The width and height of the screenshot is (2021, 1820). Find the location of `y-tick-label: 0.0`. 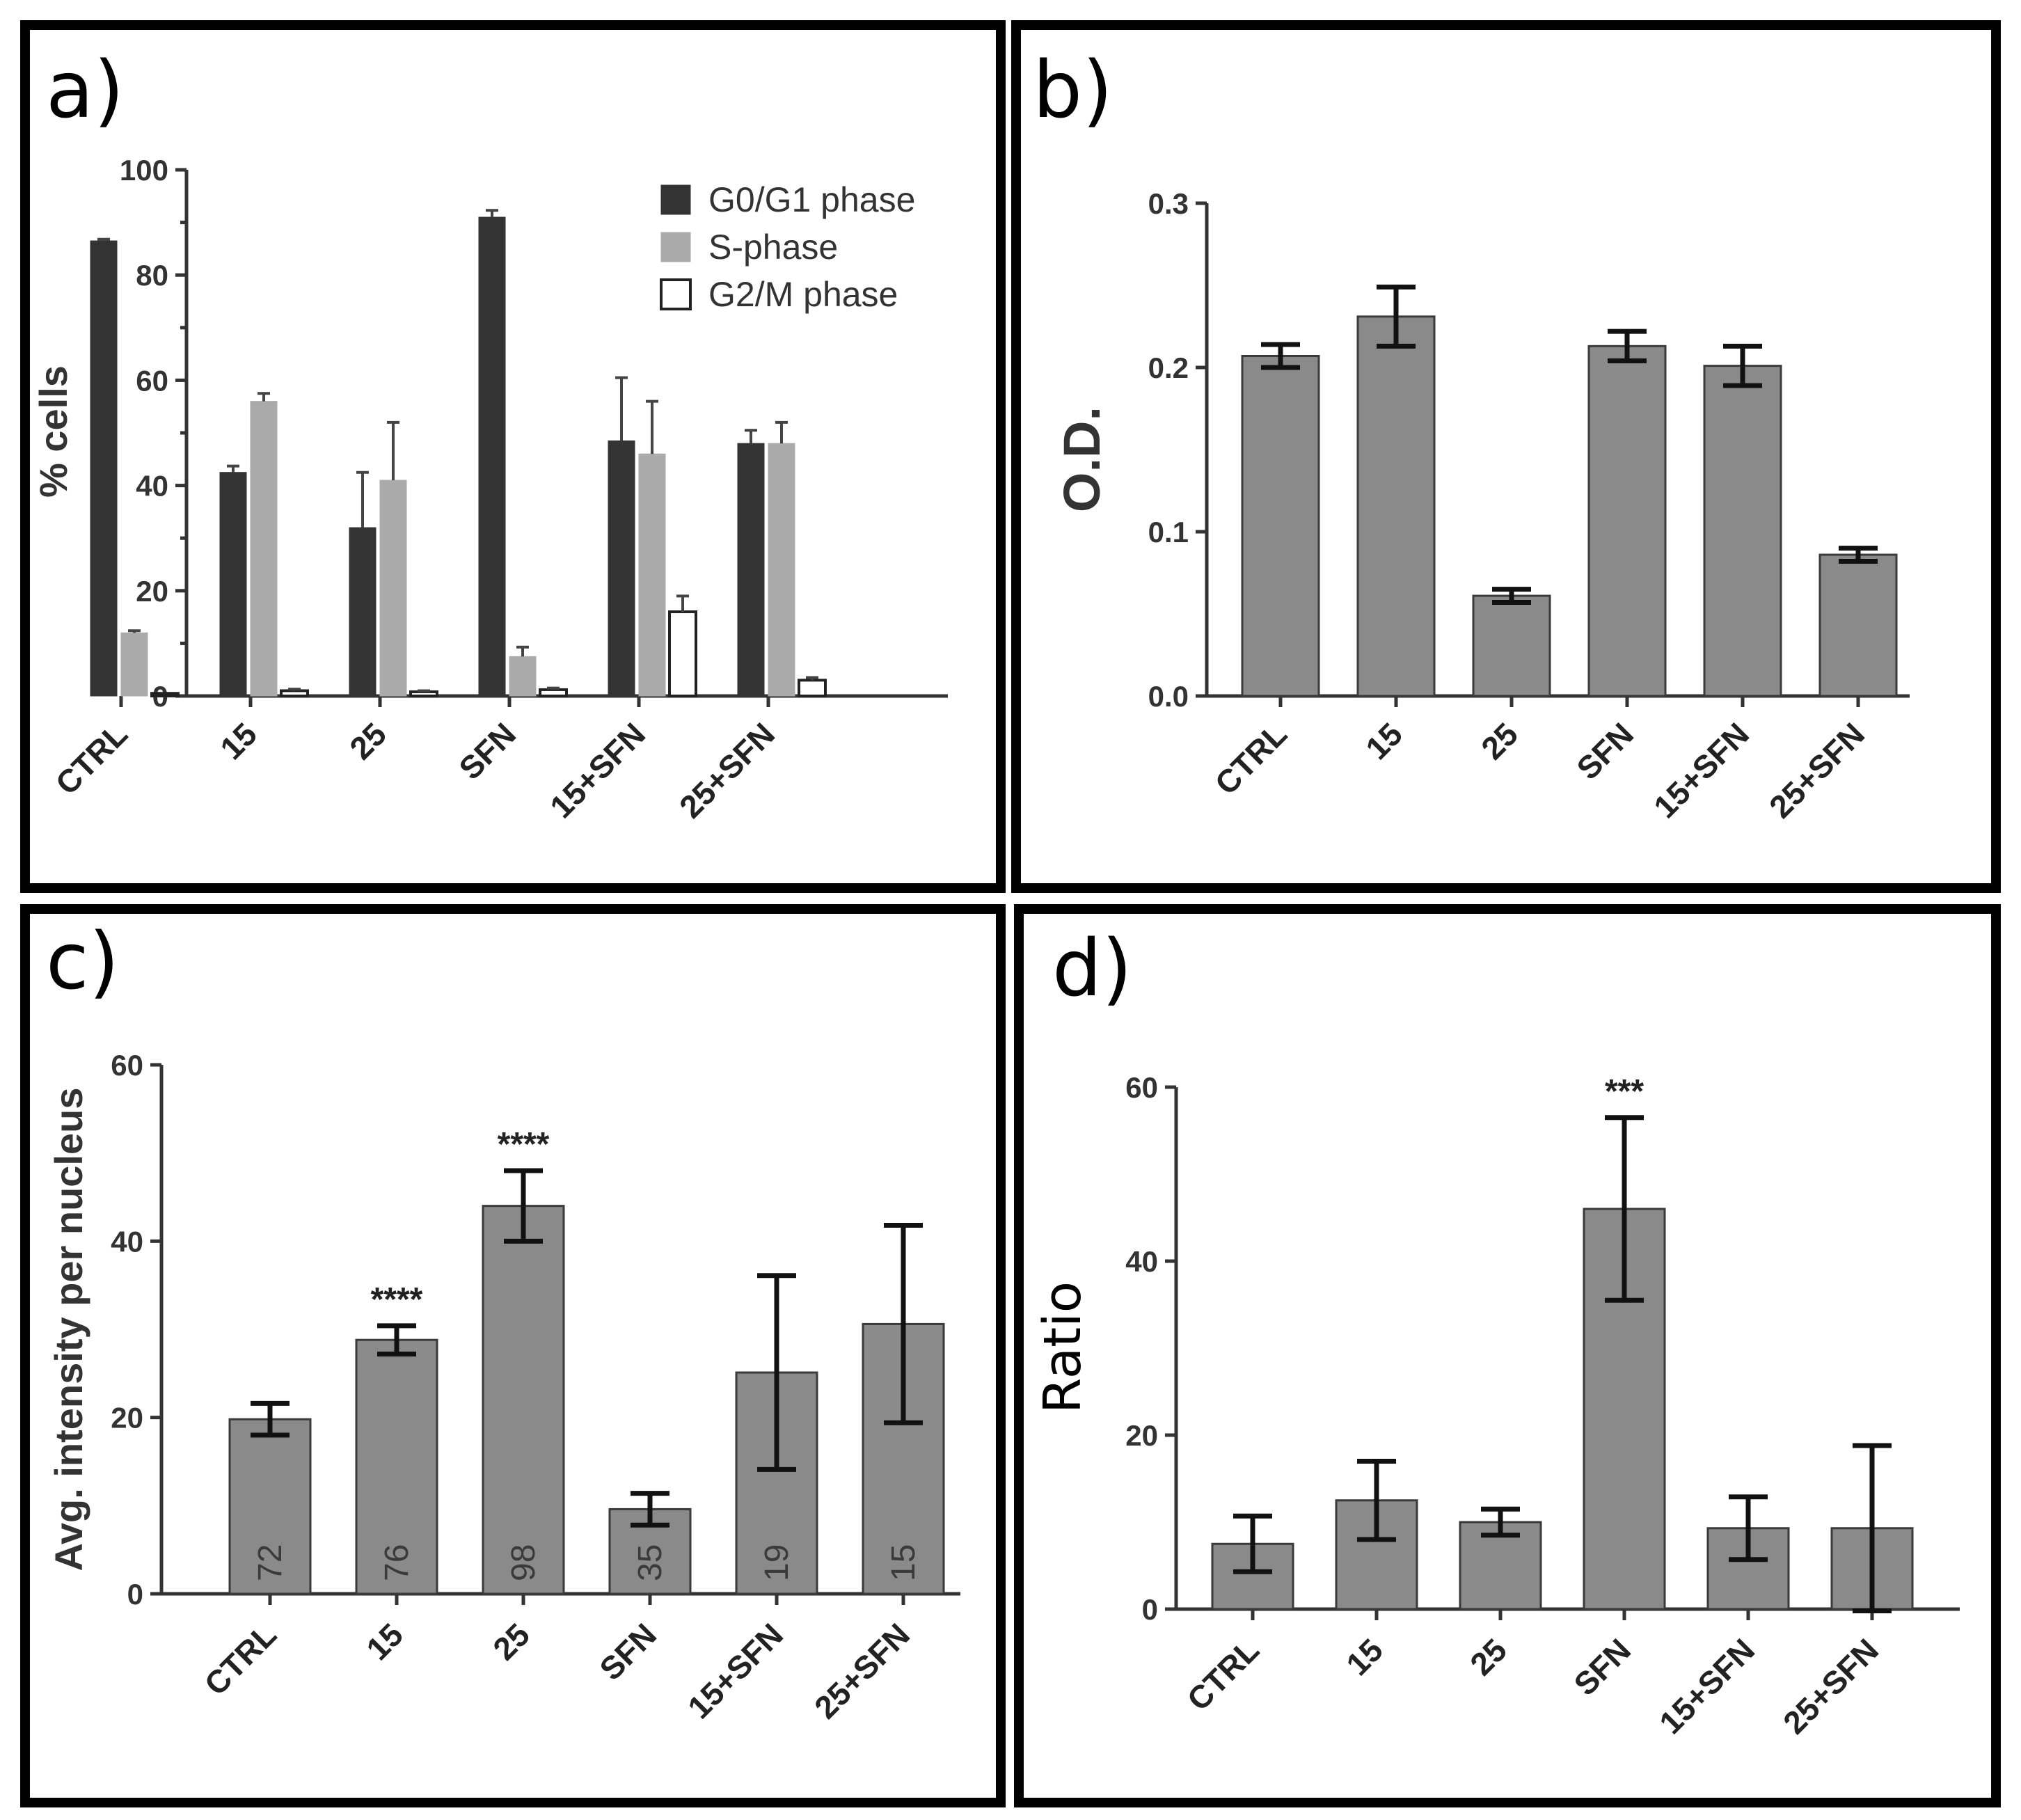

y-tick-label: 0.0 is located at coordinates (1168, 696).